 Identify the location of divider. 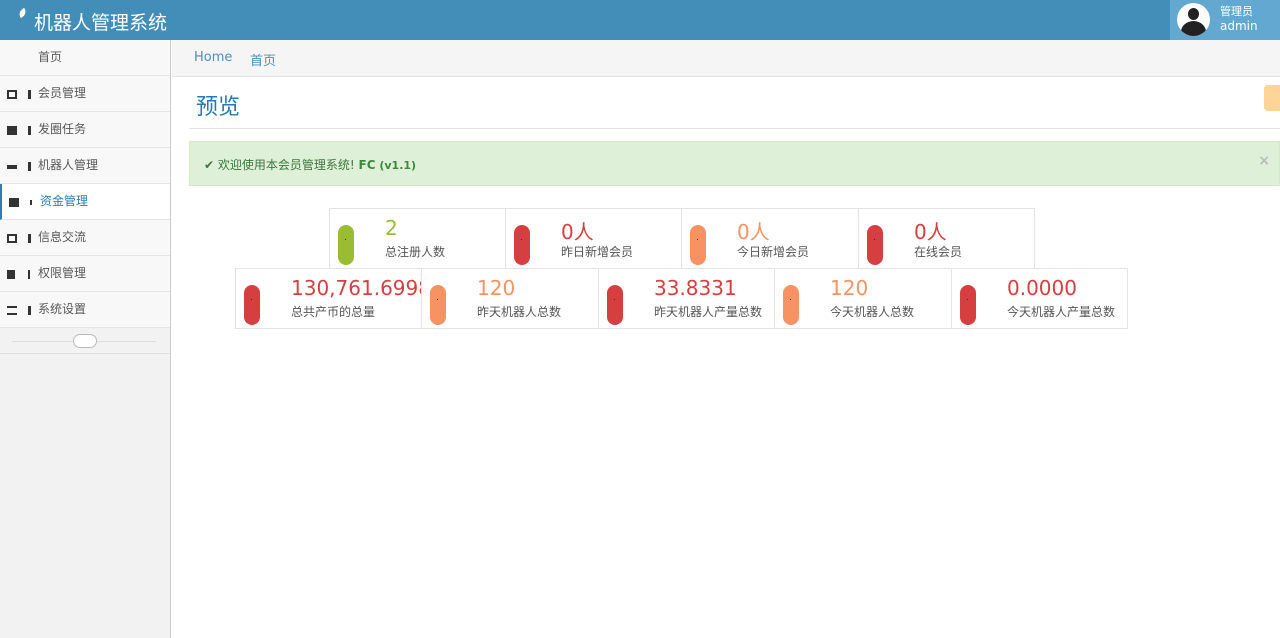
(734, 128).